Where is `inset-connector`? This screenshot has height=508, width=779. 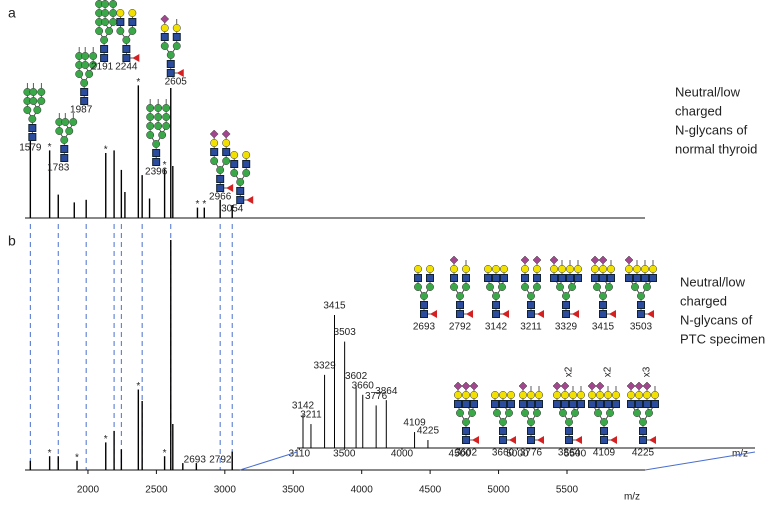
inset-connector is located at coordinates (700, 461).